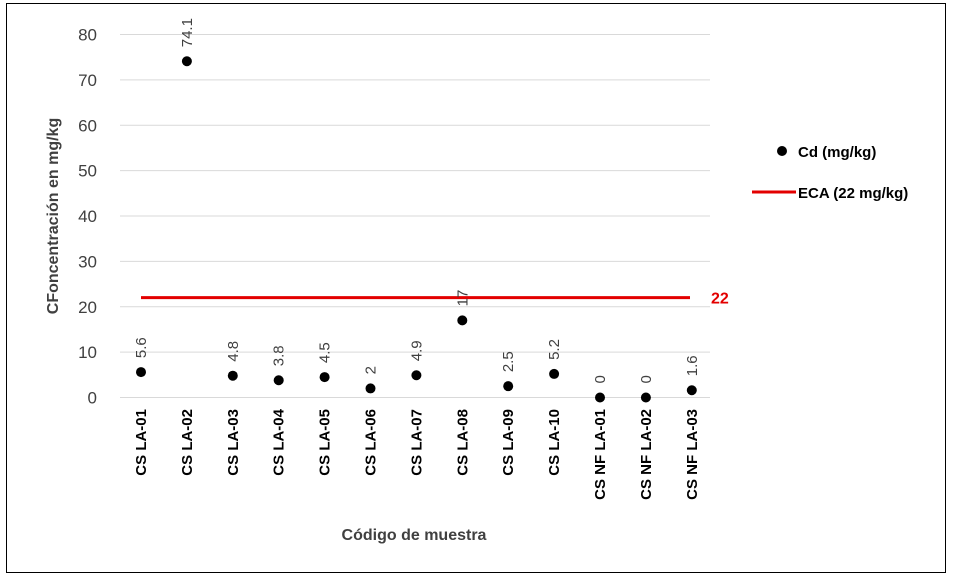 The width and height of the screenshot is (954, 578). Describe the element at coordinates (416, 442) in the screenshot. I see `x-category-label-cs-la-07: CS LA-07` at that location.